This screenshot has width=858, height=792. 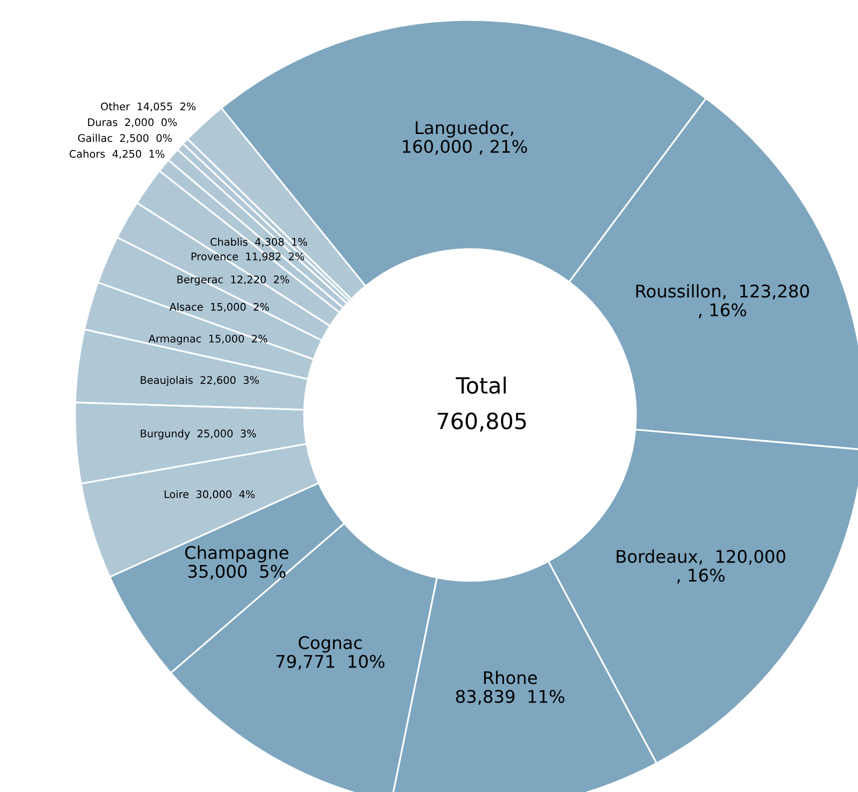 What do you see at coordinates (148, 107) in the screenshot?
I see `slice-label: Other 14,055 2%` at bounding box center [148, 107].